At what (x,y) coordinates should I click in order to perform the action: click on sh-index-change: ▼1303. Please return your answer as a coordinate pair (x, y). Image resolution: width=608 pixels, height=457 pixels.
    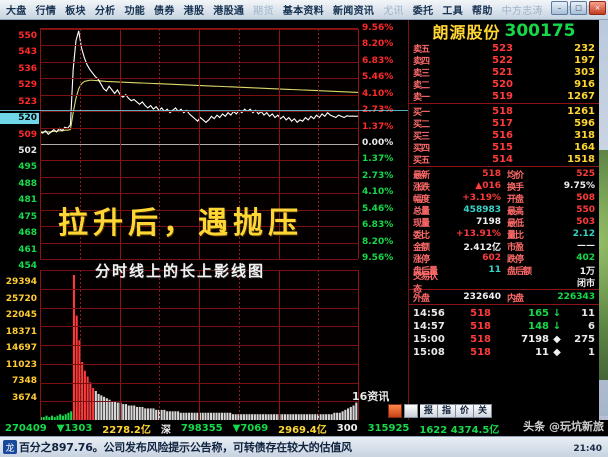
    Looking at the image, I should click on (74, 428).